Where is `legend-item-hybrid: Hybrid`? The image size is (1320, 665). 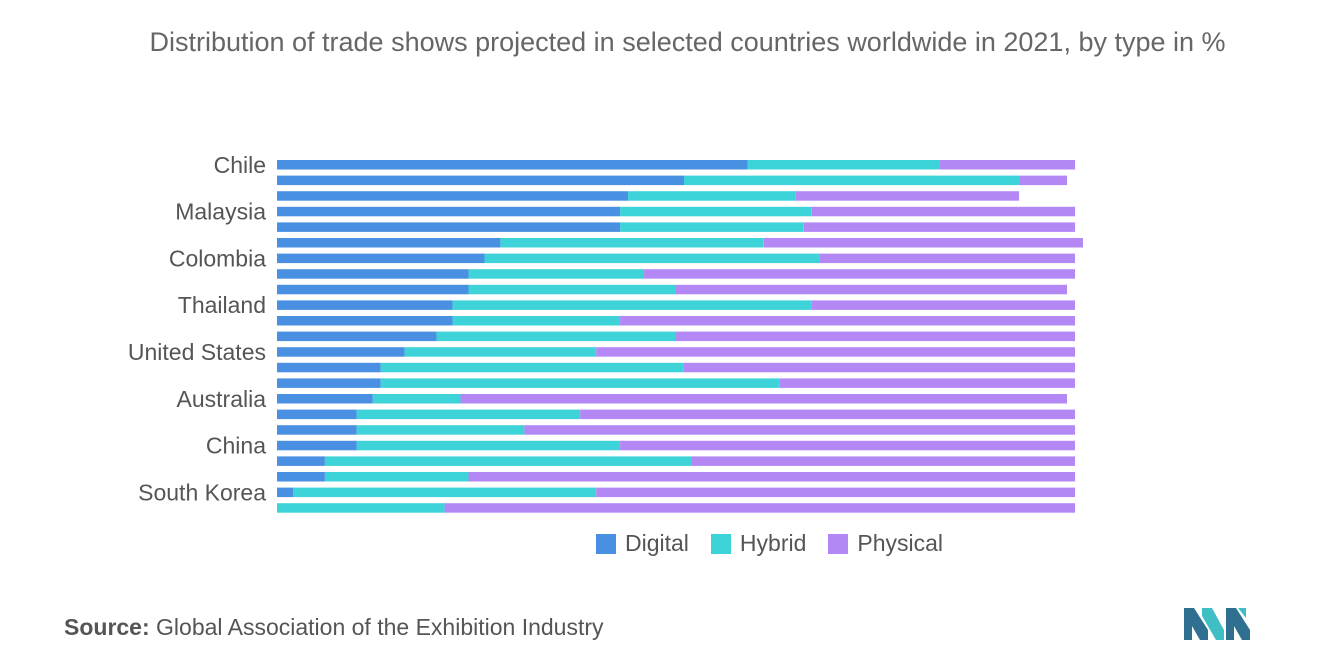
legend-item-hybrid: Hybrid is located at coordinates (758, 543).